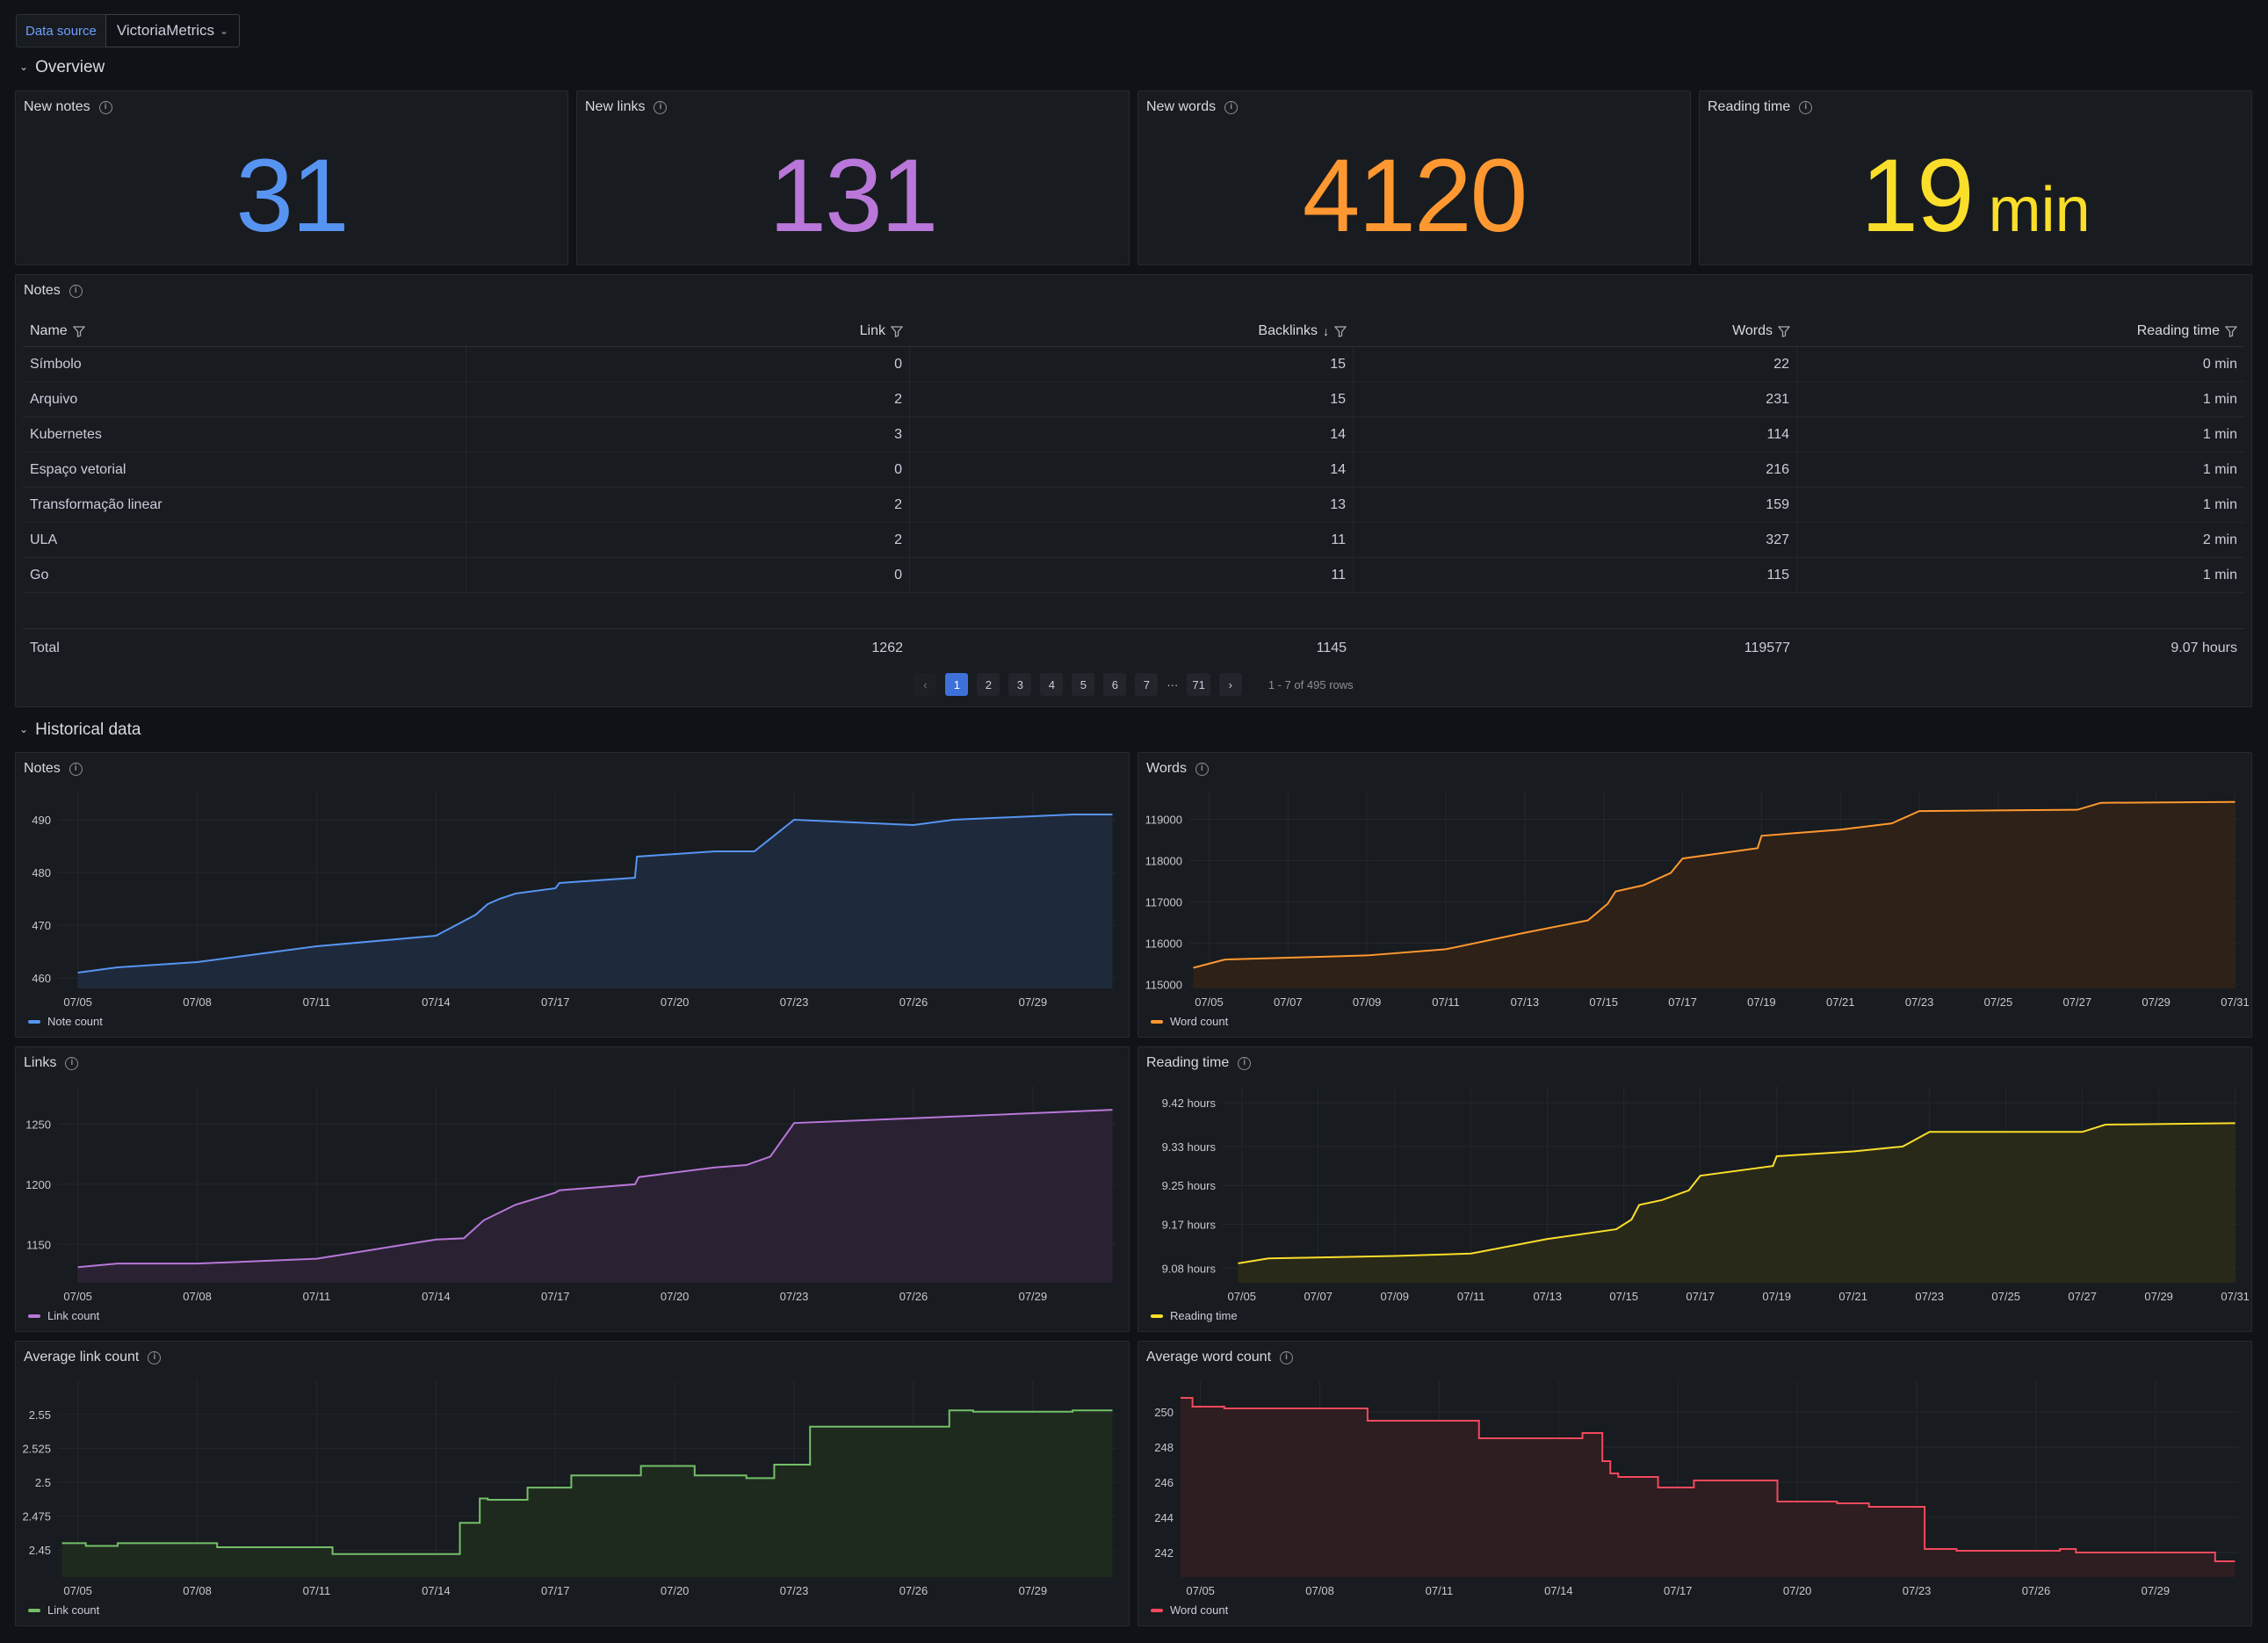 This screenshot has height=1643, width=2268. What do you see at coordinates (926, 684) in the screenshot?
I see `prev-page-button: ‹` at bounding box center [926, 684].